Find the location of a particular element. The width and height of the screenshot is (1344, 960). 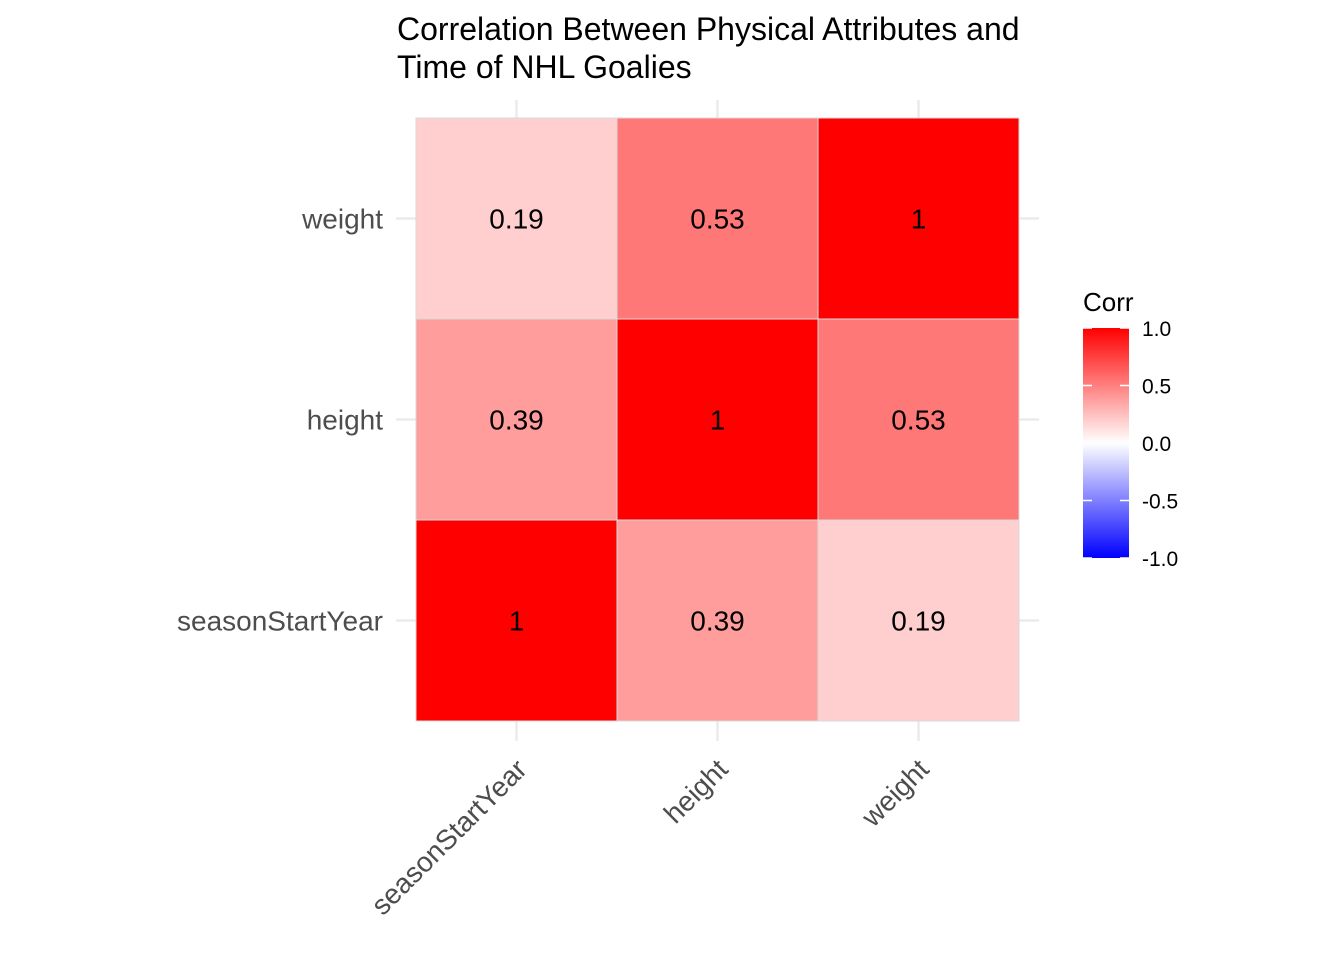

heatmap-cell-height-height is located at coordinates (717, 419).